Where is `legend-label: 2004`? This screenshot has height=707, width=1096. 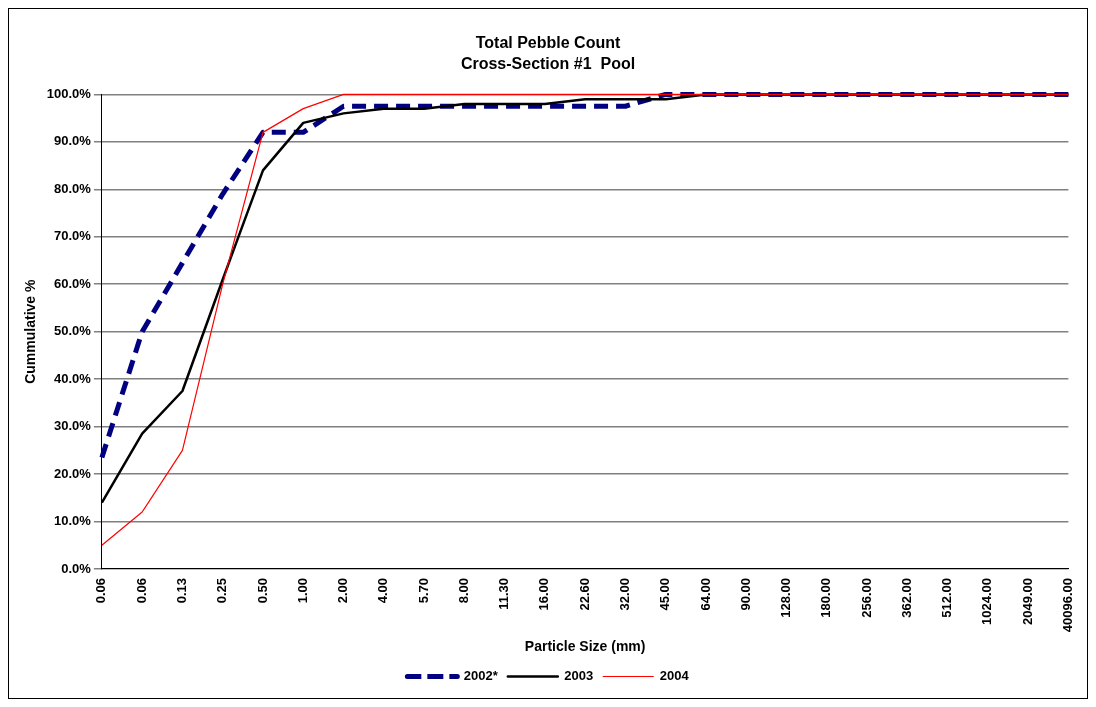
legend-label: 2004 is located at coordinates (674, 676).